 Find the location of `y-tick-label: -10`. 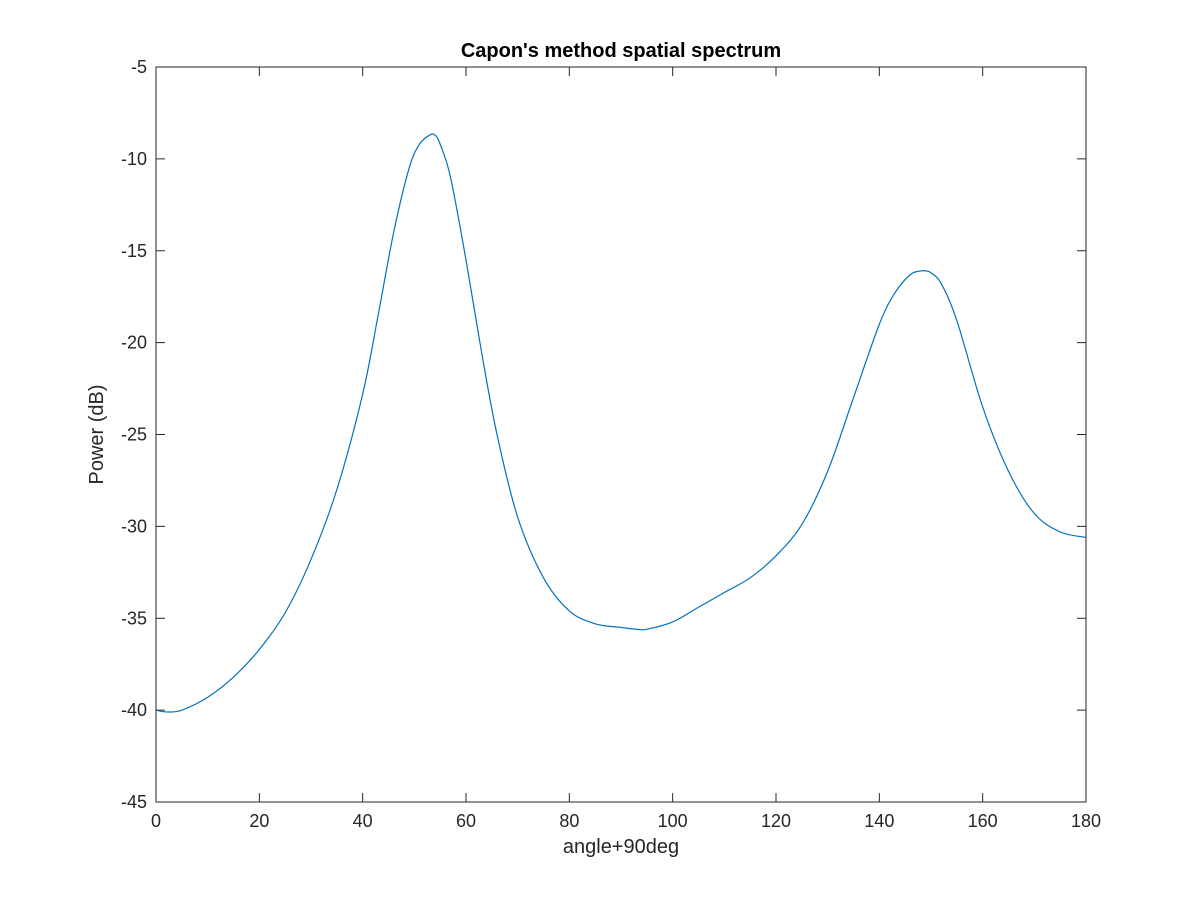

y-tick-label: -10 is located at coordinates (134, 159).